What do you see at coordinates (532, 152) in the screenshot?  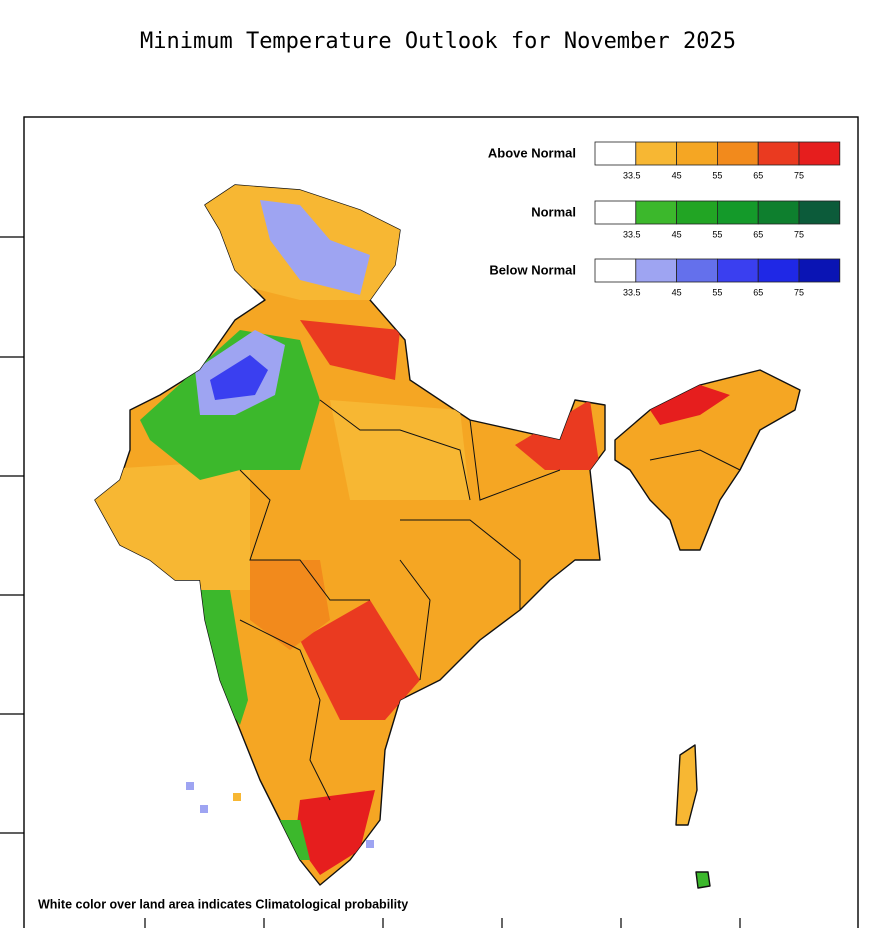 I see `legend-label: Above Normal` at bounding box center [532, 152].